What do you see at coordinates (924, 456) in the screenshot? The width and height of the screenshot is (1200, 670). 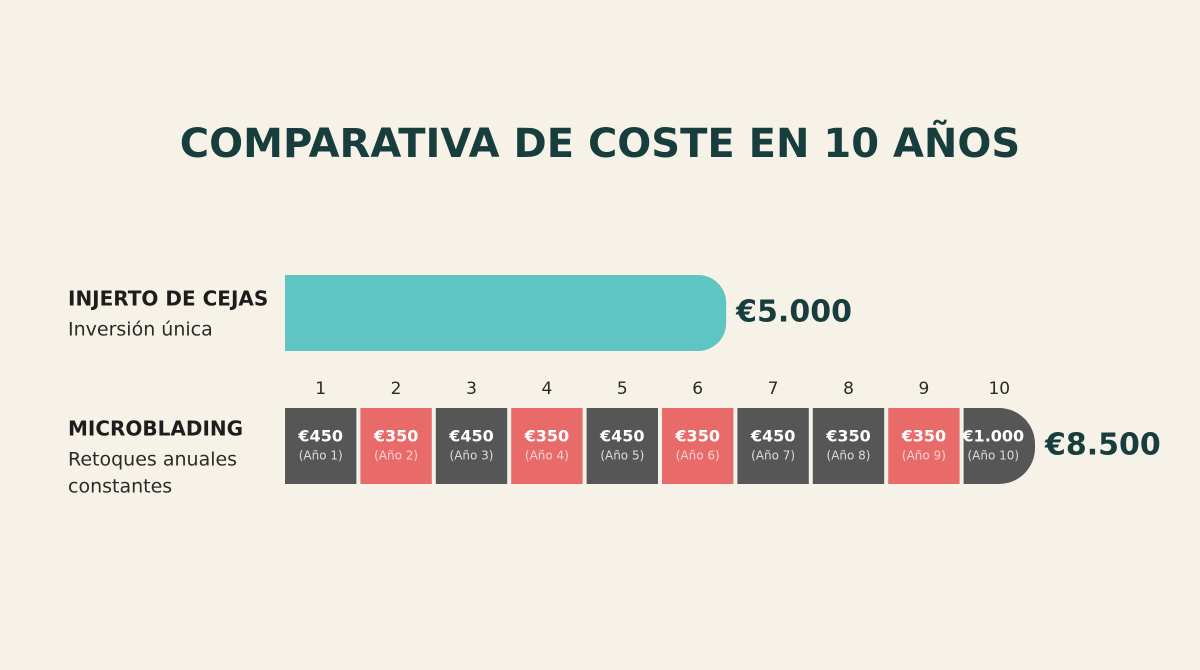 I see `segment-year-label: (Año 9)` at bounding box center [924, 456].